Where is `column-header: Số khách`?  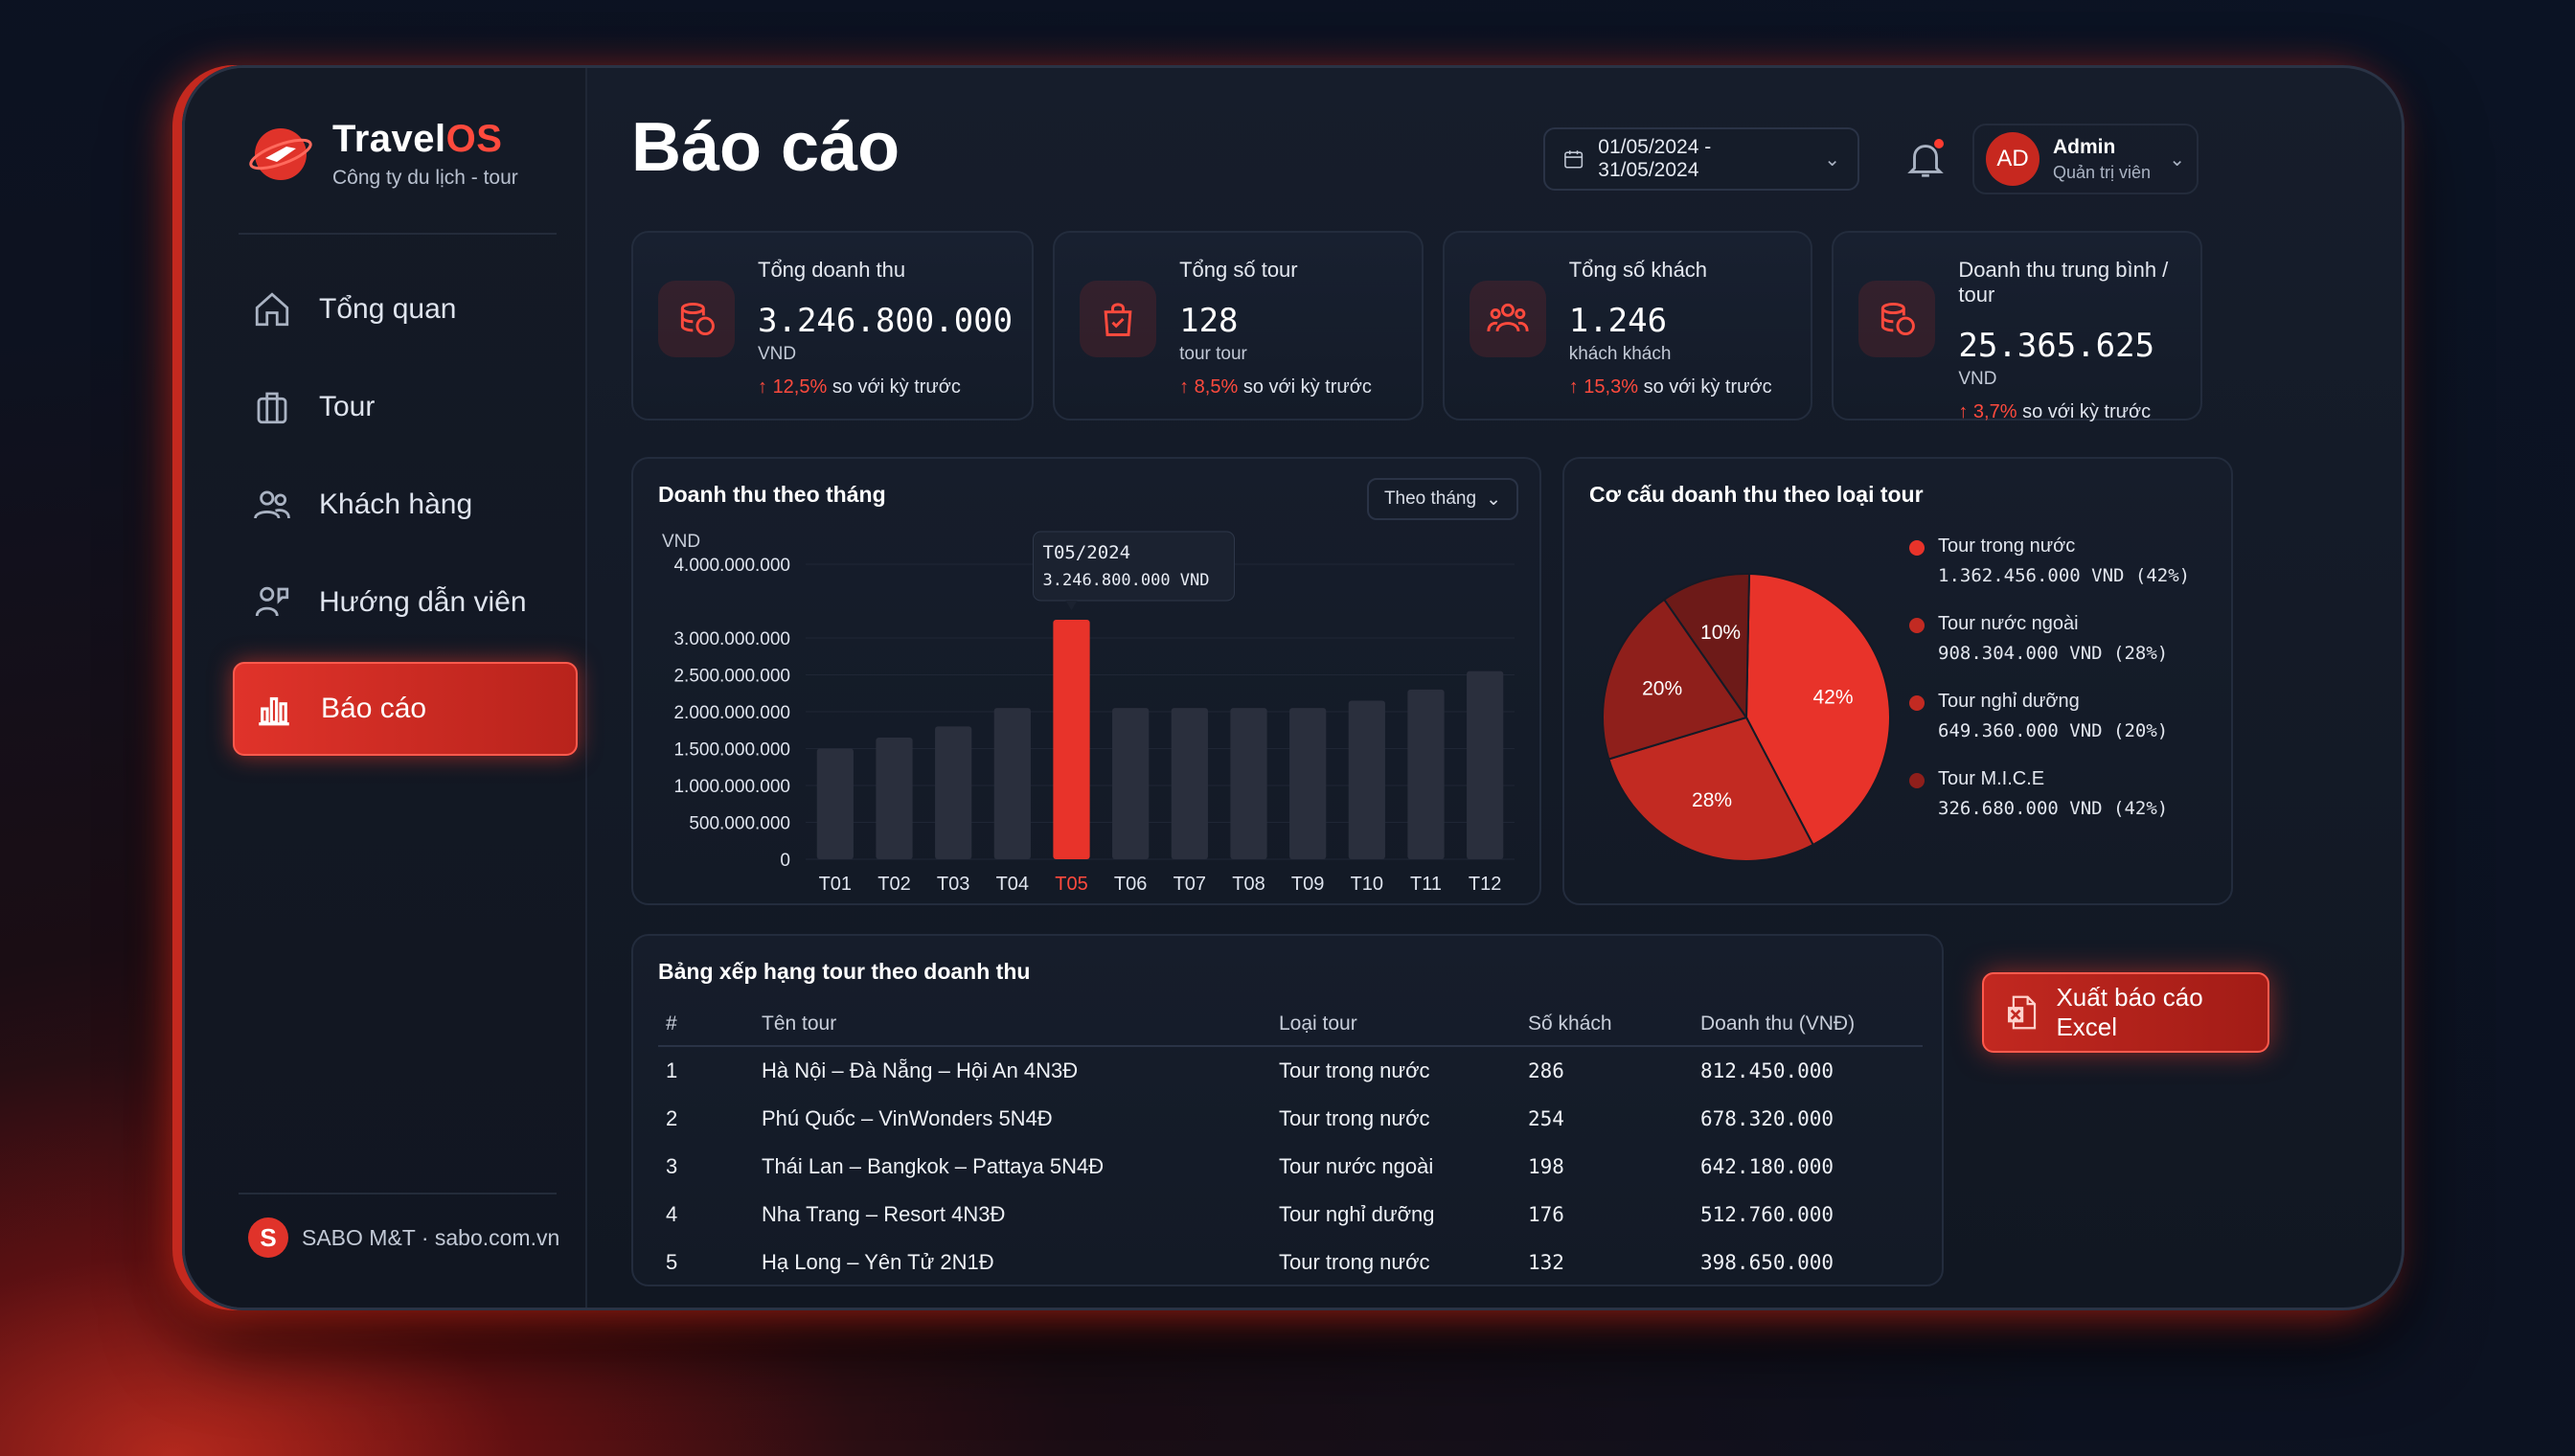
column-header: Số khách is located at coordinates (1606, 1025).